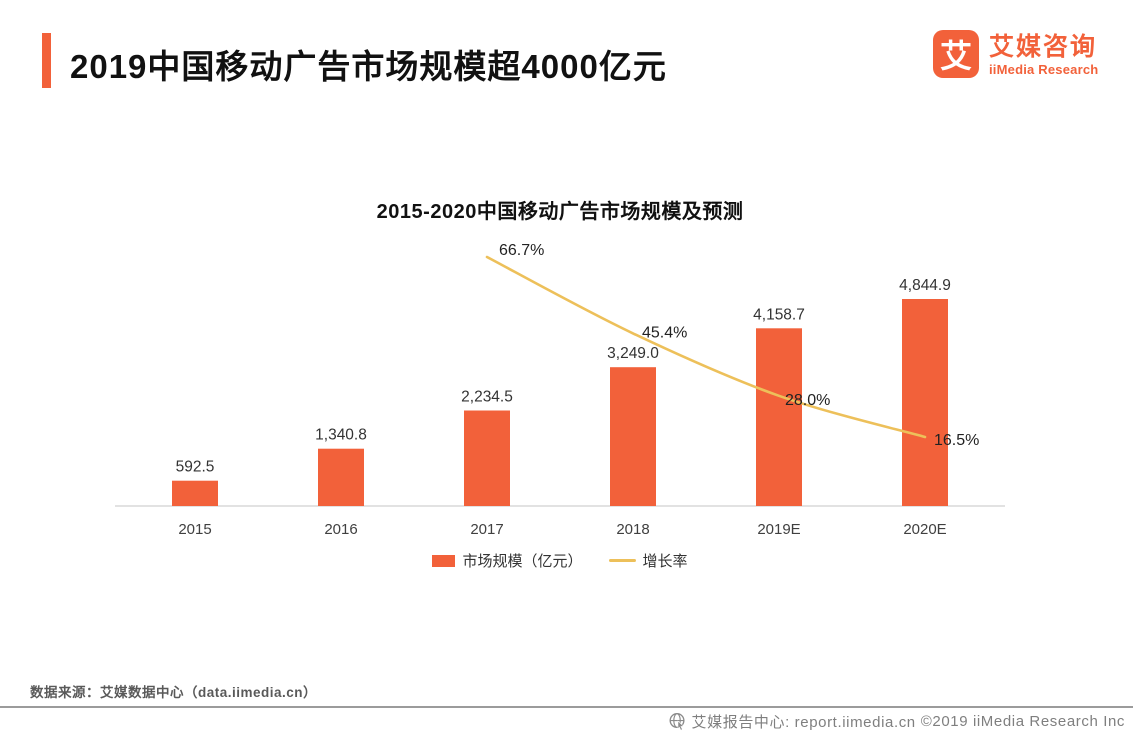 The image size is (1133, 737). I want to click on bar-value-label: 1,340.8, so click(341, 435).